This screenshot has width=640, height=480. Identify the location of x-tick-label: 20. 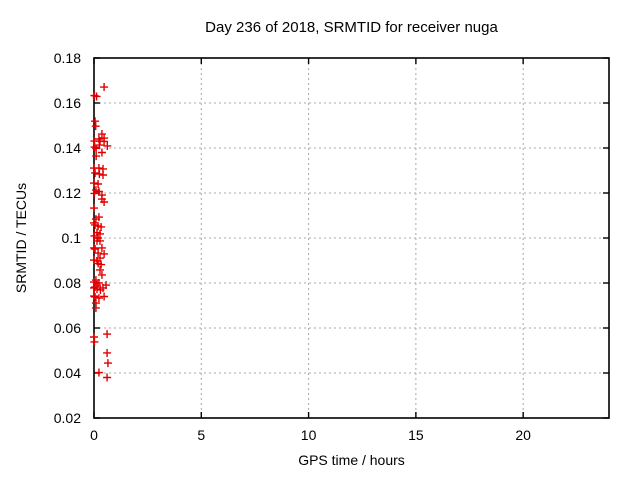
(523, 435).